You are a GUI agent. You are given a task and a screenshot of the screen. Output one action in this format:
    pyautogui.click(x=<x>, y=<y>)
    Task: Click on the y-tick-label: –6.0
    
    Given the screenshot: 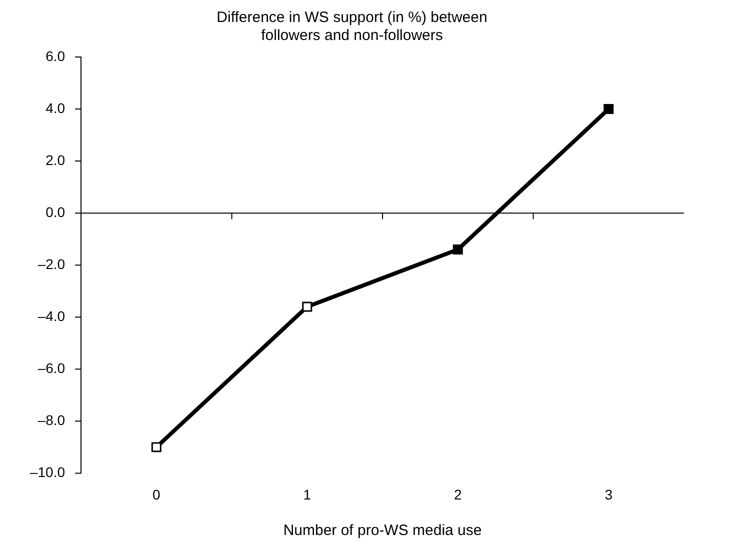 What is the action you would take?
    pyautogui.click(x=52, y=368)
    